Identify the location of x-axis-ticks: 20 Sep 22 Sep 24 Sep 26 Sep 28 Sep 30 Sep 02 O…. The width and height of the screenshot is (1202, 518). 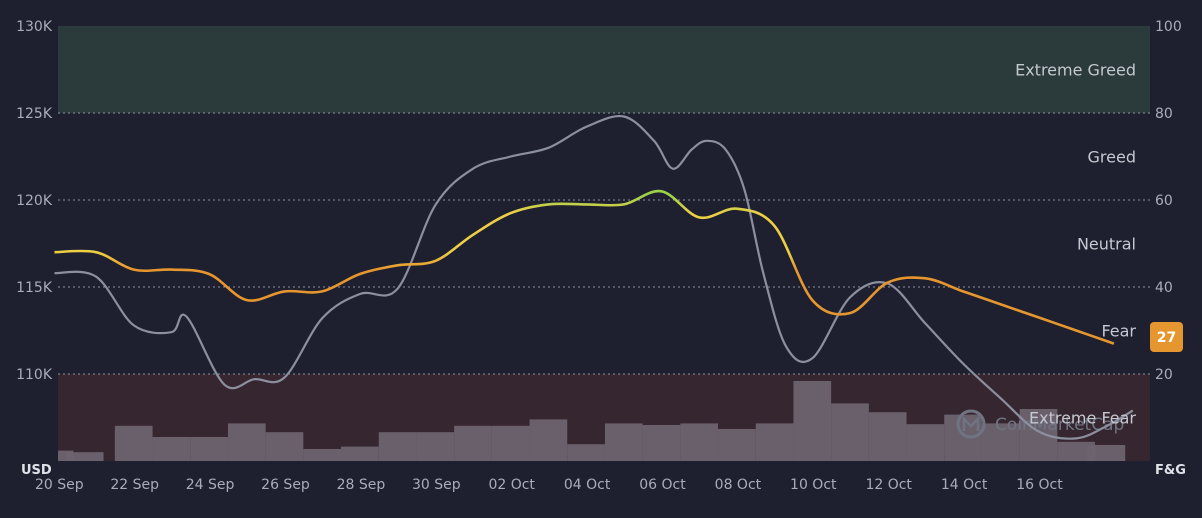
(549, 485).